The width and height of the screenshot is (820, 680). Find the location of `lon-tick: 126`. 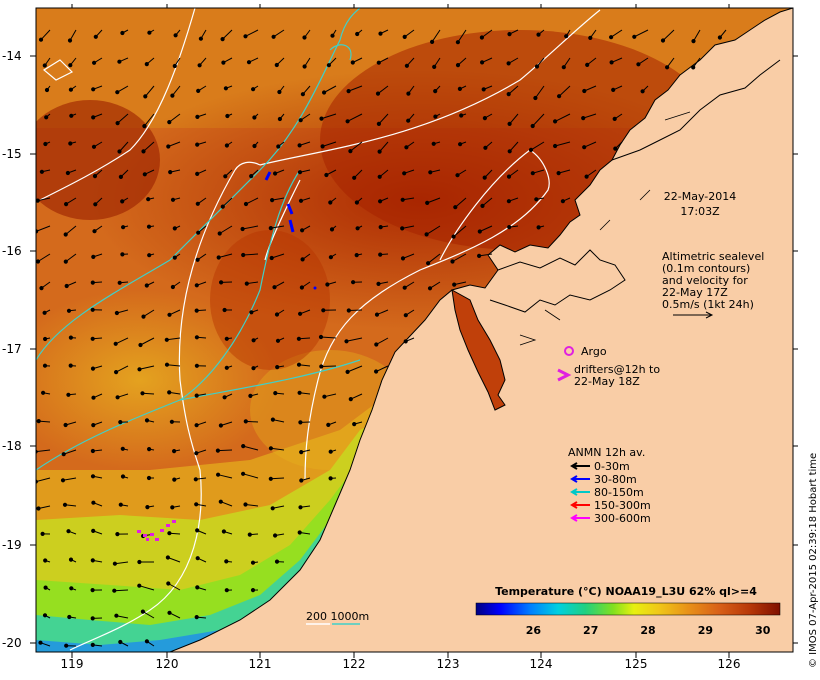

lon-tick: 126 is located at coordinates (729, 664).